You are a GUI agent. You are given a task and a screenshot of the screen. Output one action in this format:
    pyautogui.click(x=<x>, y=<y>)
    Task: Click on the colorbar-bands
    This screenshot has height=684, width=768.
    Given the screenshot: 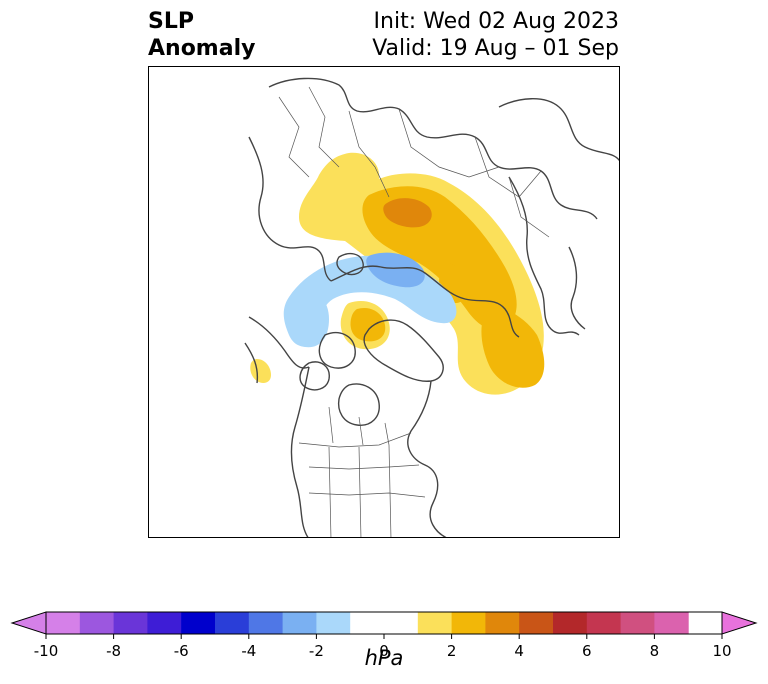 What is the action you would take?
    pyautogui.click(x=367, y=623)
    